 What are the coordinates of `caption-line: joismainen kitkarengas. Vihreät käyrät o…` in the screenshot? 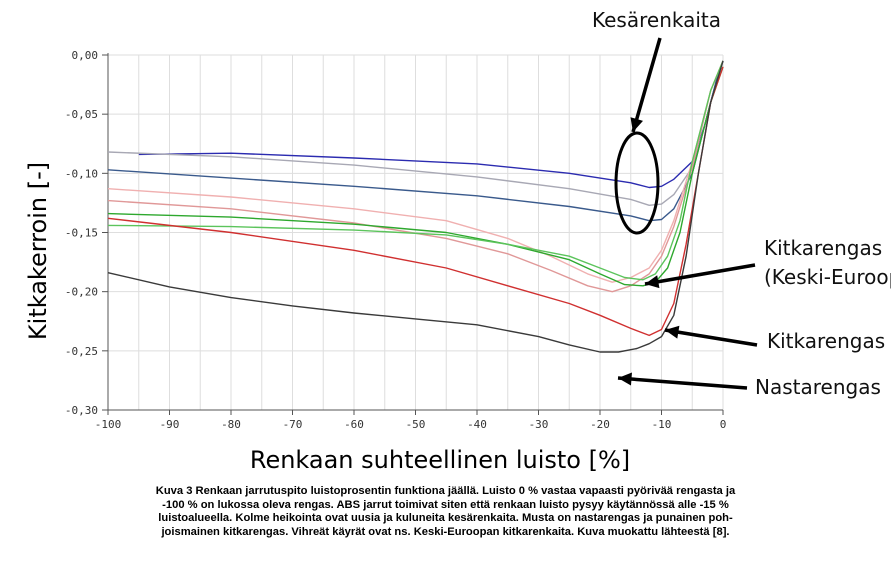 It's located at (445, 531).